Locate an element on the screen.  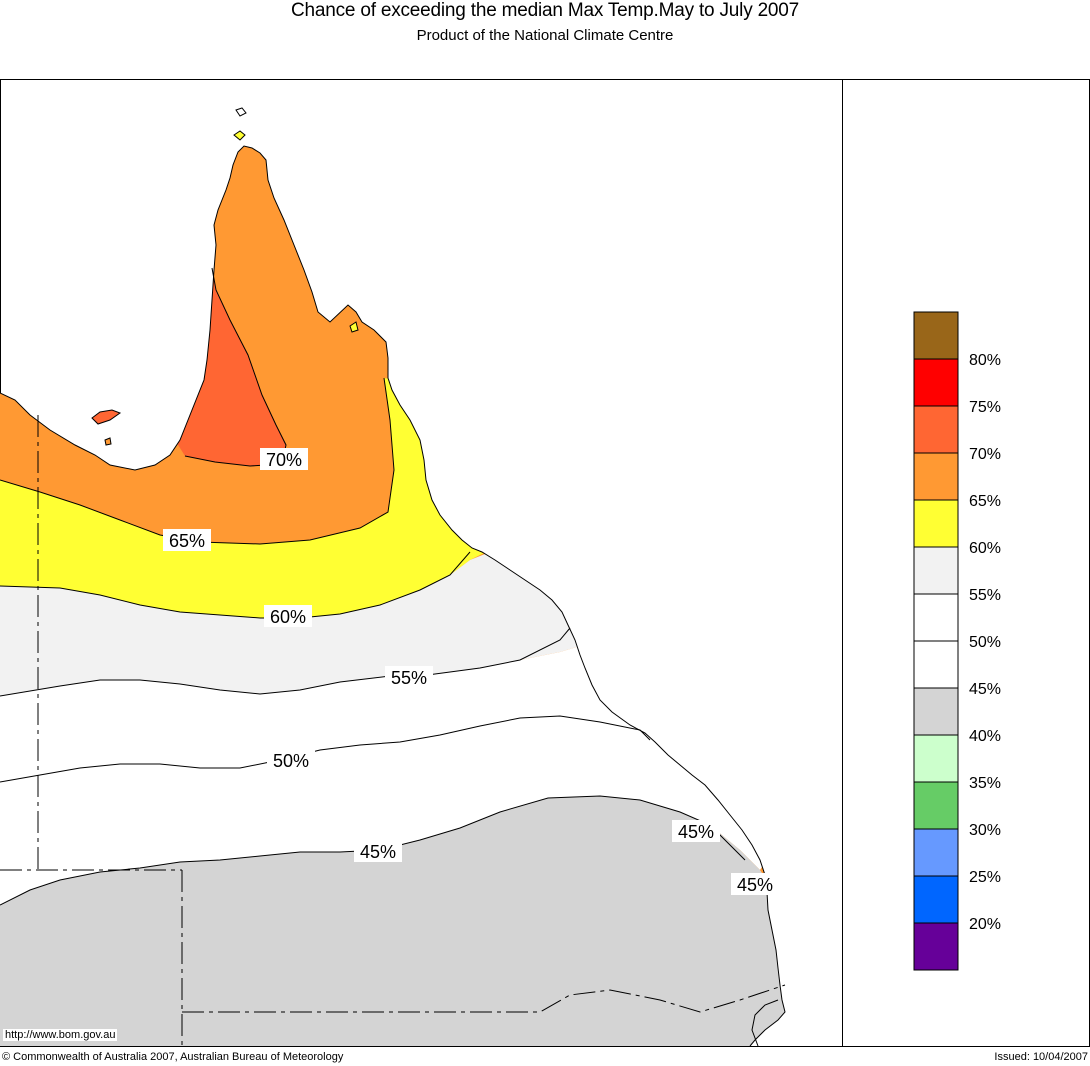
svg-text: 70% is located at coordinates (284, 460).